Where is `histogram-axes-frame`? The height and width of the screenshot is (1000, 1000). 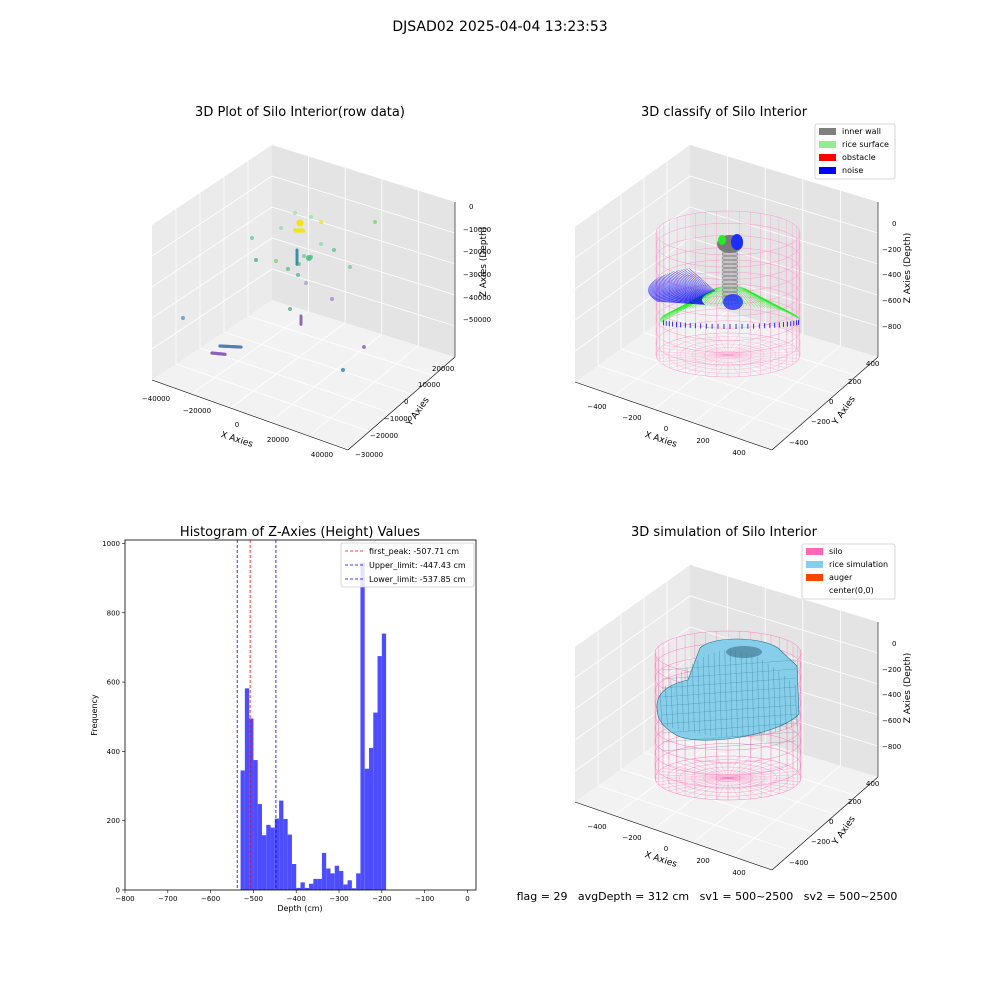 histogram-axes-frame is located at coordinates (300, 715).